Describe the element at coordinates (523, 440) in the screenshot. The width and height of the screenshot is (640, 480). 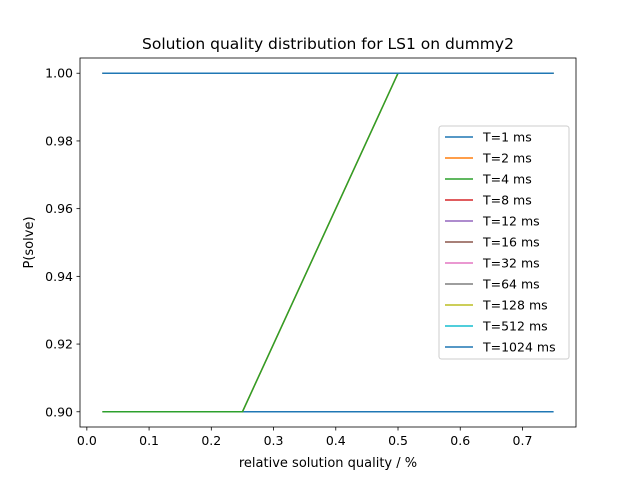
I see `x-tick-label: 0.7` at that location.